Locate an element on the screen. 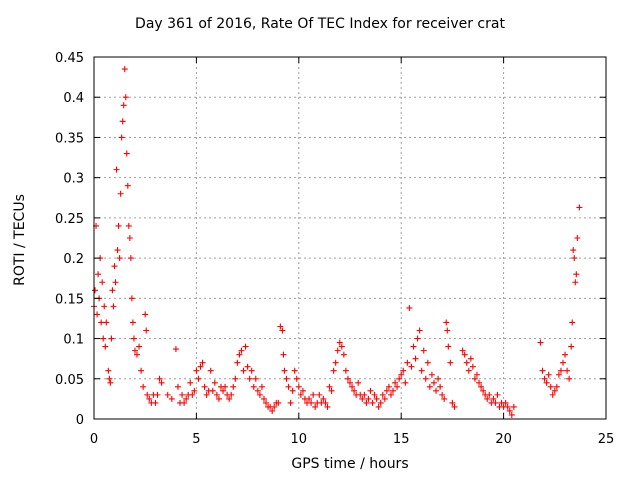 This screenshot has width=640, height=480. x-tick-label: 25 is located at coordinates (606, 439).